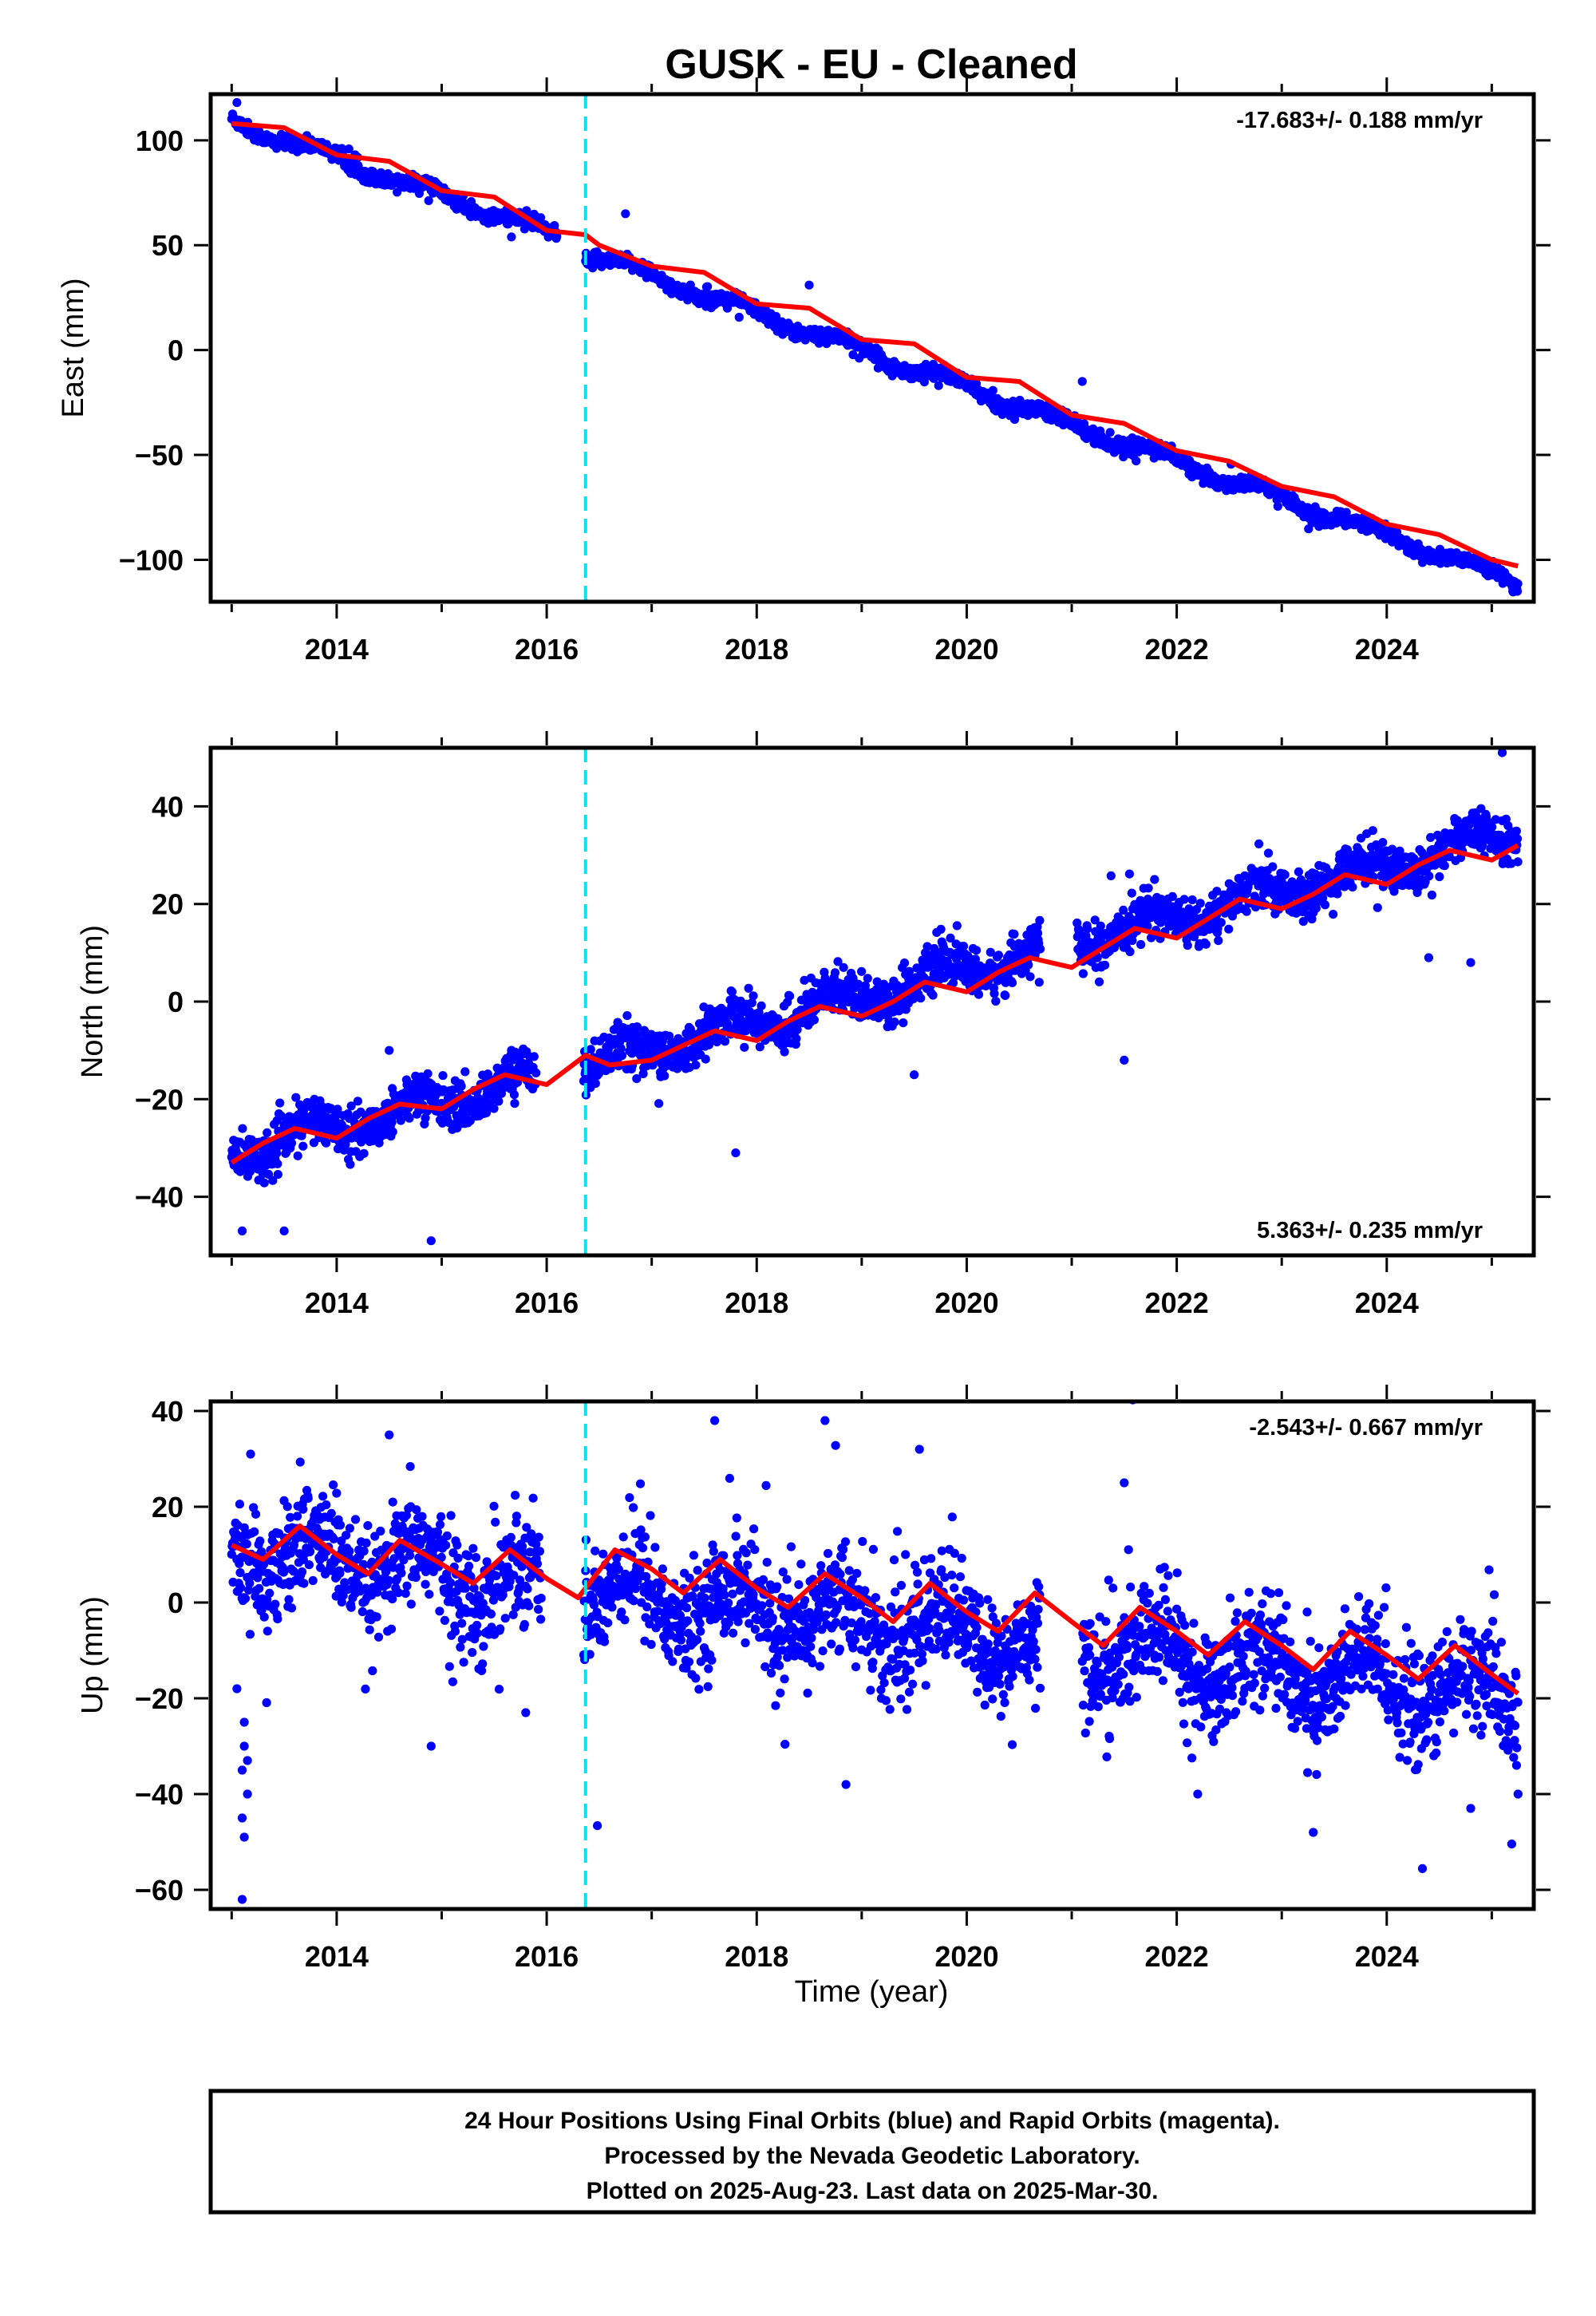 The height and width of the screenshot is (2316, 1596). What do you see at coordinates (756, 649) in the screenshot?
I see `x-tick-label: 2018` at bounding box center [756, 649].